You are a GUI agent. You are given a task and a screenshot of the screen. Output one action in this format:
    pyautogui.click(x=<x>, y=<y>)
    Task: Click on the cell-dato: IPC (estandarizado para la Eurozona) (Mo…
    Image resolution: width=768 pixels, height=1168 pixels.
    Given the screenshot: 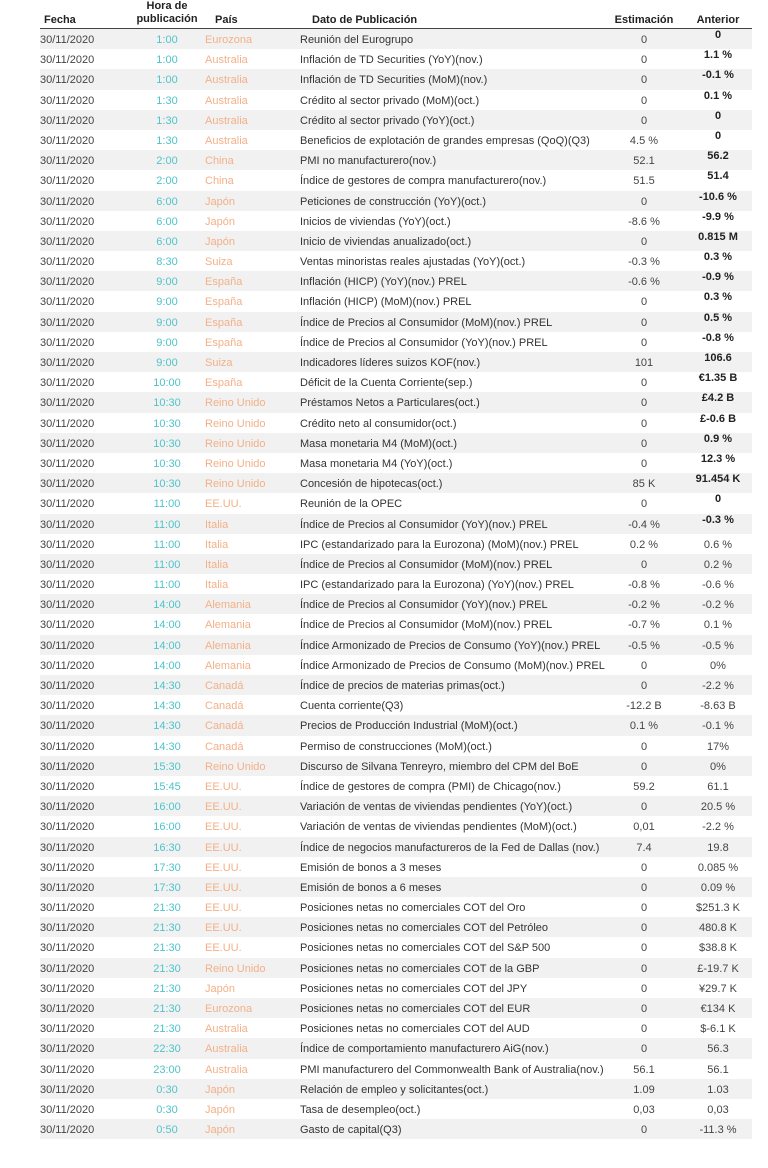 What is the action you would take?
    pyautogui.click(x=439, y=544)
    